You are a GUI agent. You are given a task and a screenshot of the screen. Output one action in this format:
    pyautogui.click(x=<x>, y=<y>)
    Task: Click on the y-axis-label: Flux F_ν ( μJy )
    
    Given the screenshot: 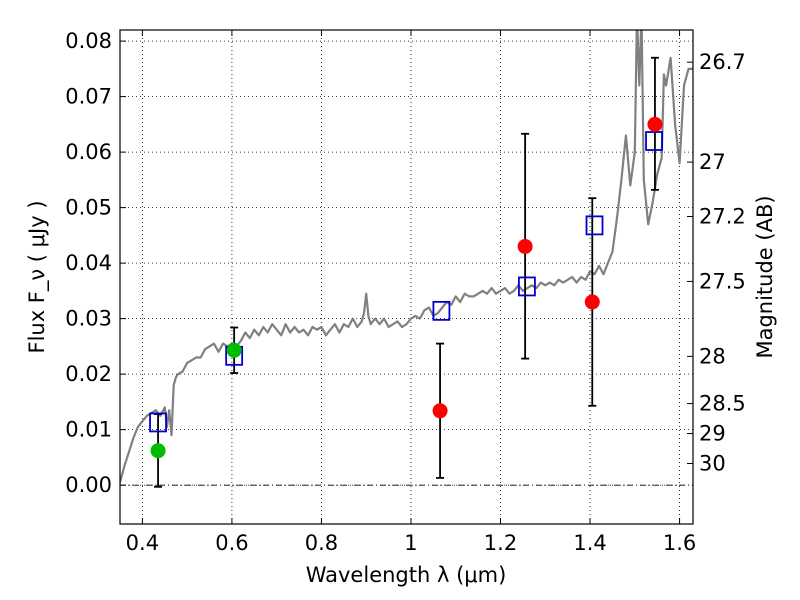 What is the action you would take?
    pyautogui.click(x=37, y=276)
    